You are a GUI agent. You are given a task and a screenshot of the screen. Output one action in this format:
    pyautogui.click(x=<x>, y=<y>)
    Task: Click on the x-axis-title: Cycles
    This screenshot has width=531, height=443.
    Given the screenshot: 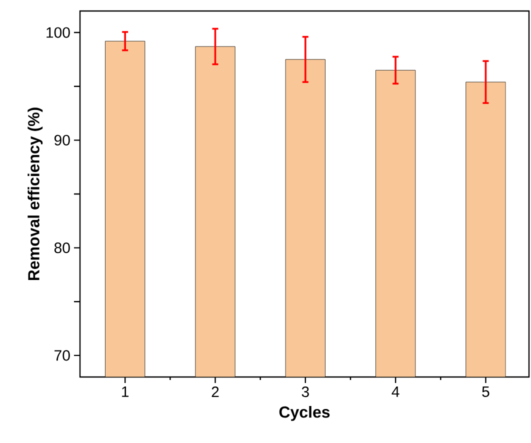 What is the action you would take?
    pyautogui.click(x=304, y=413)
    